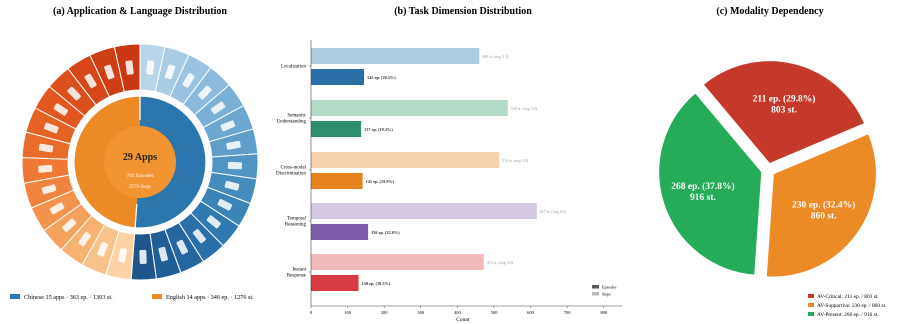 The image size is (914, 324). What do you see at coordinates (296, 116) in the screenshot?
I see `category-label: Semantic` at bounding box center [296, 116].